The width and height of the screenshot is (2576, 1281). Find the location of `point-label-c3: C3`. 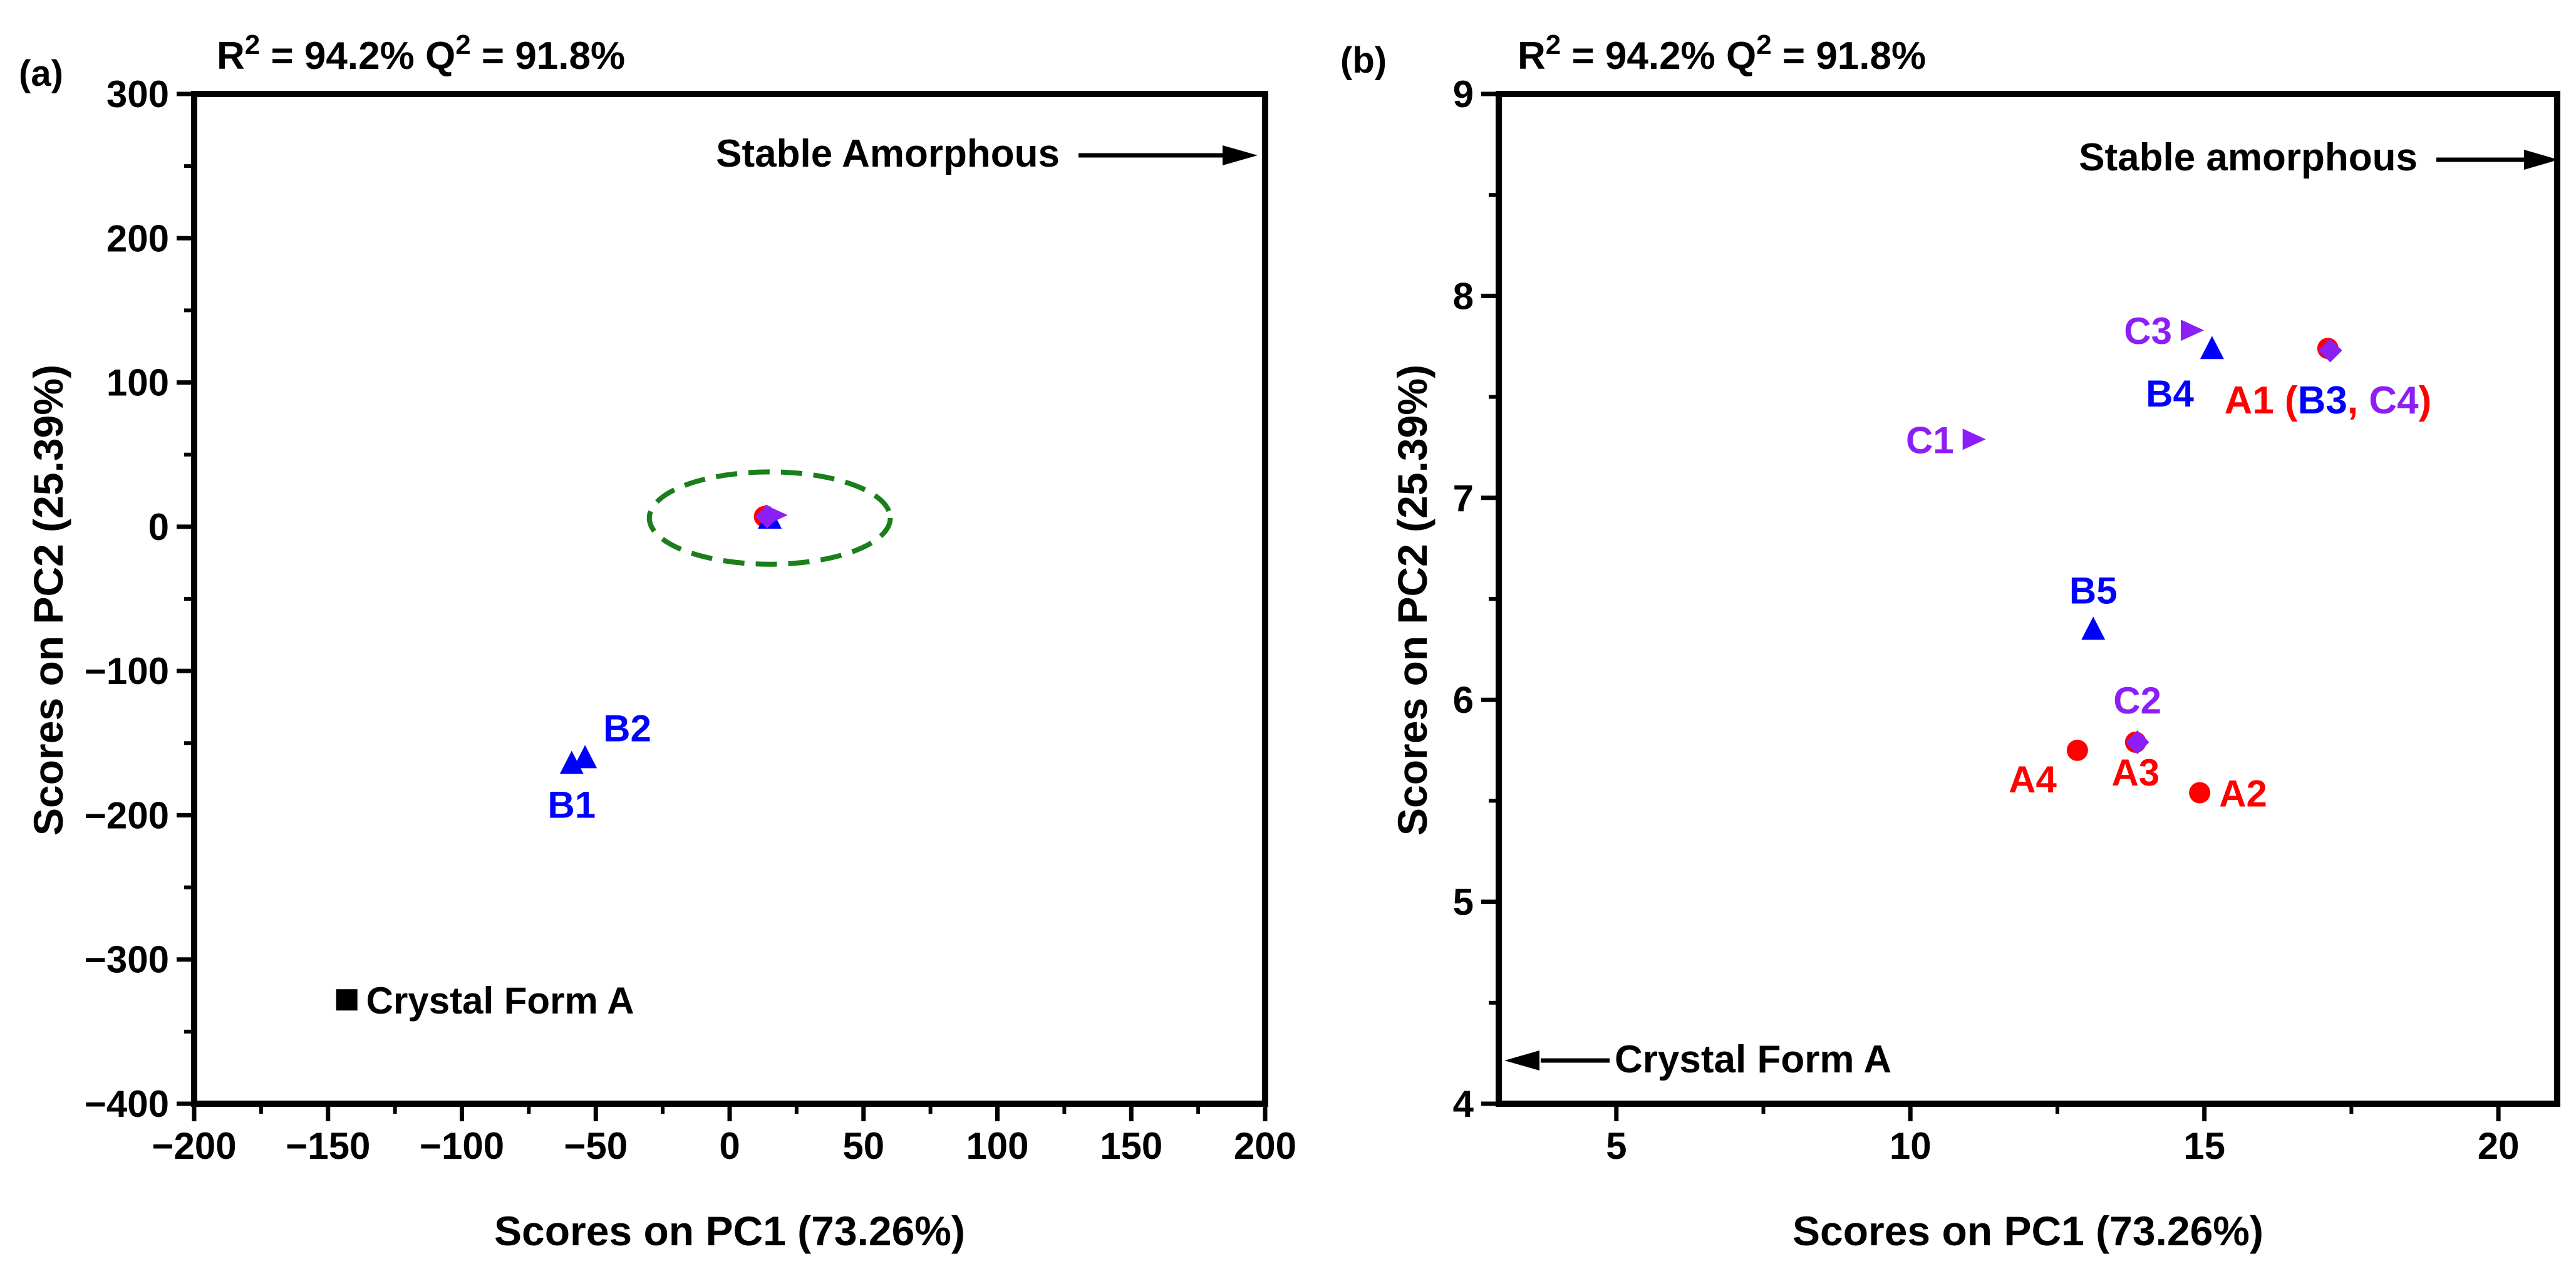

point-label-c3: C3 is located at coordinates (2148, 331).